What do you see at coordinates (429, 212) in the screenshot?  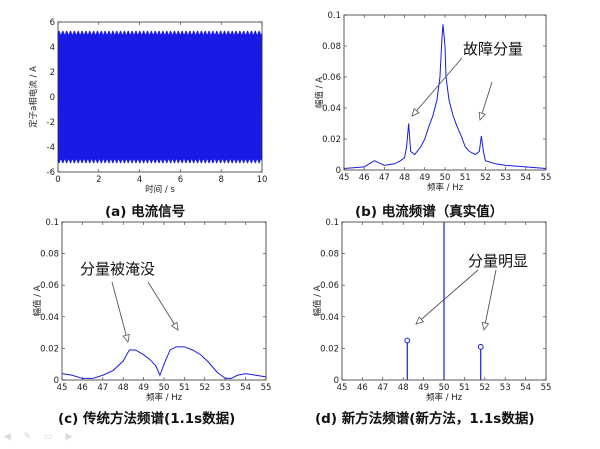 I see `caption-b: (b) 电流频谱（真实值）` at bounding box center [429, 212].